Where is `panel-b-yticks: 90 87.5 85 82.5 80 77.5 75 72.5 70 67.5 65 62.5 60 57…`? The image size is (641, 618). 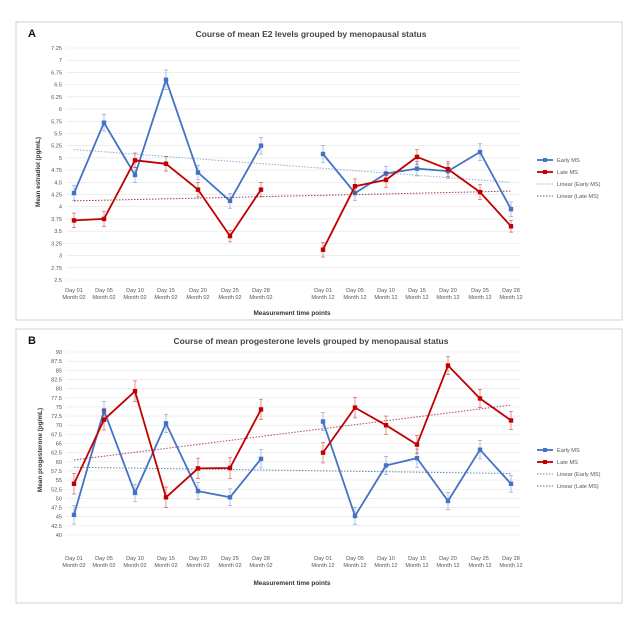
panel-b-yticks: 90 87.5 85 82.5 80 77.5 75 72.5 70 67.5 65 62.5 60 57… is located at coordinates (56, 444).